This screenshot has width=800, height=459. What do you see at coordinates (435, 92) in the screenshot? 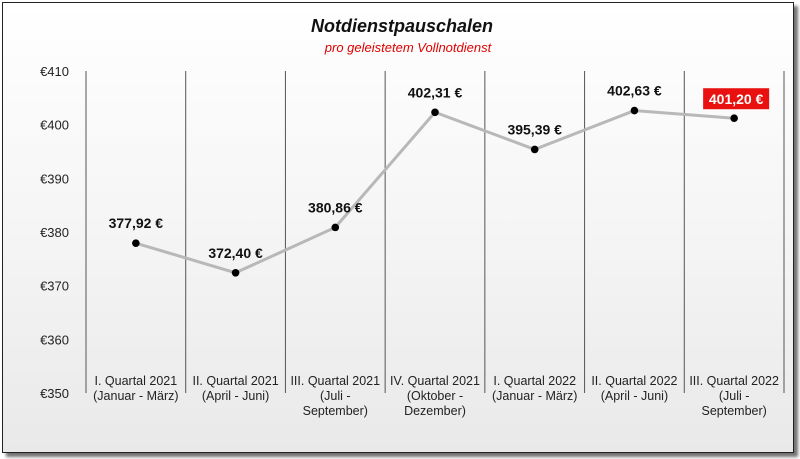
I see `data-label: 402,31 €` at bounding box center [435, 92].